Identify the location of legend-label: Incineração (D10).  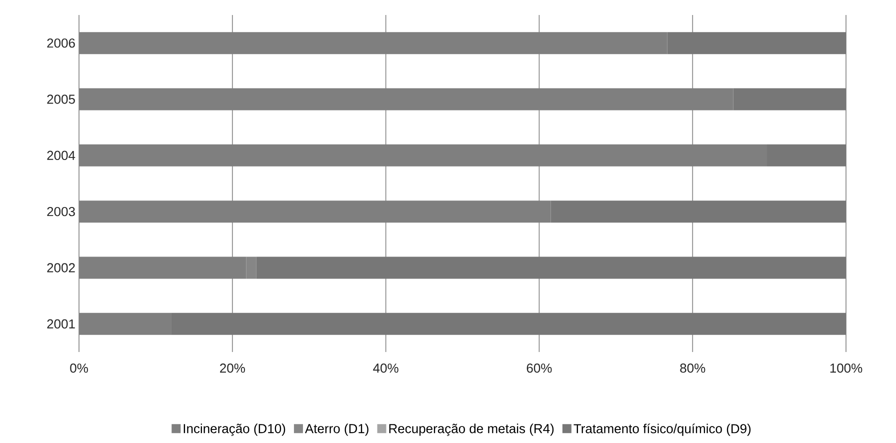
(235, 430).